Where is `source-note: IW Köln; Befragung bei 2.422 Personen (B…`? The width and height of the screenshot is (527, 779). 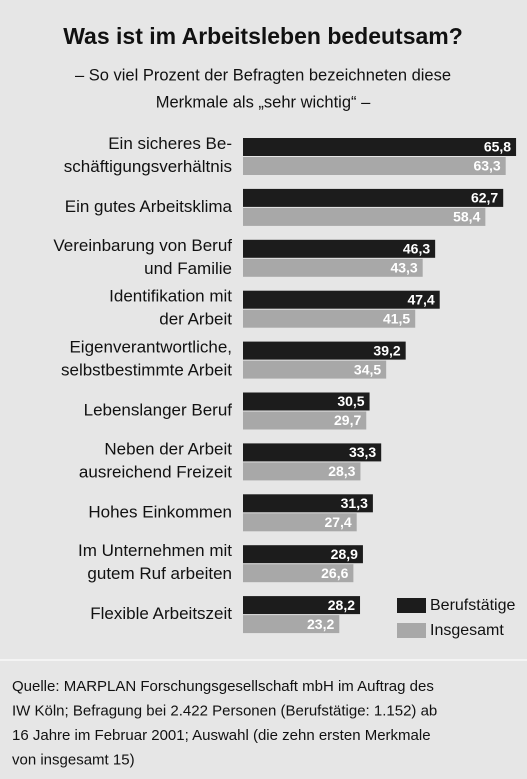 source-note: IW Köln; Befragung bei 2.422 Personen (B… is located at coordinates (224, 710).